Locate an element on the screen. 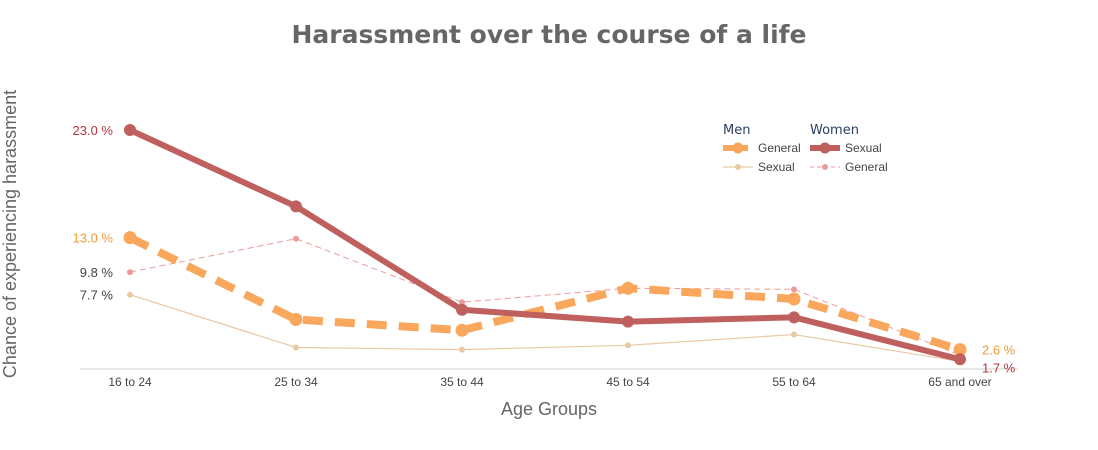 The width and height of the screenshot is (1098, 450). legend-item-women-general: General is located at coordinates (849, 167).